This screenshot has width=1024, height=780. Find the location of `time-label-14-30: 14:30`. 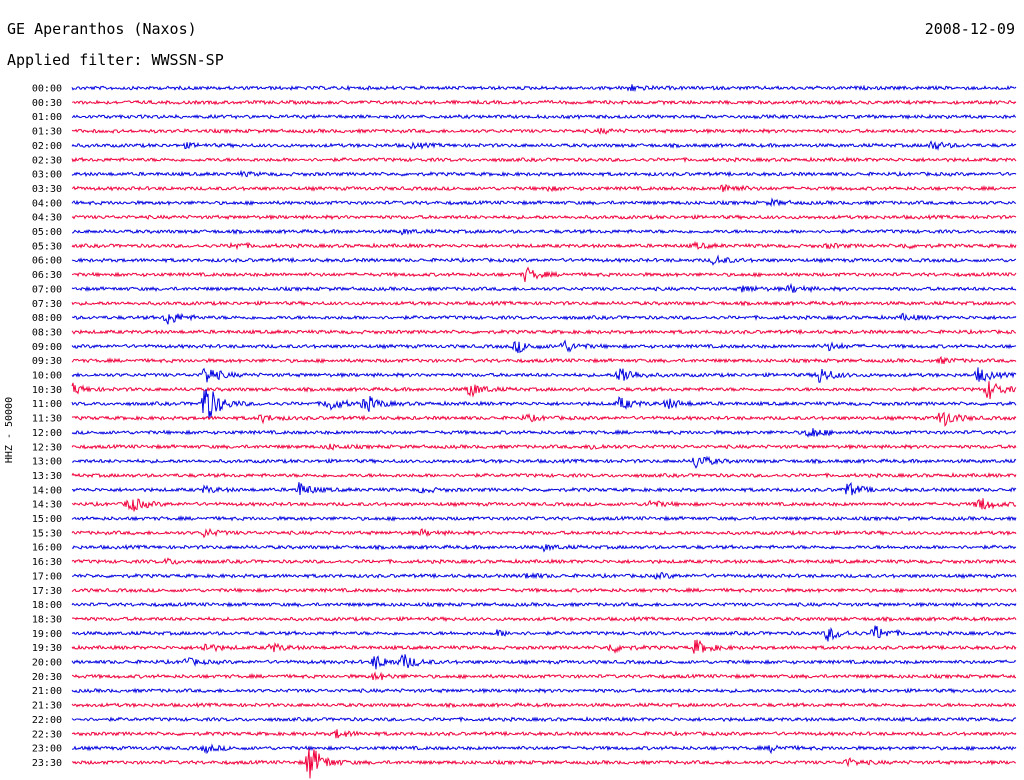

time-label-14-30: 14:30 is located at coordinates (47, 505).